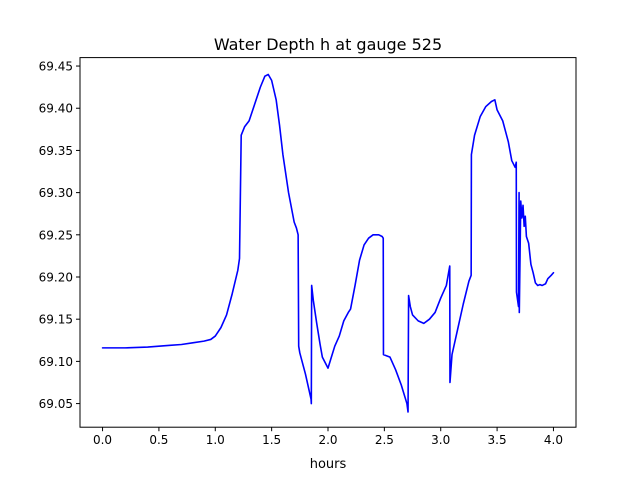 This screenshot has width=640, height=480. Describe the element at coordinates (56, 362) in the screenshot. I see `y-tick-label: 69.10` at that location.